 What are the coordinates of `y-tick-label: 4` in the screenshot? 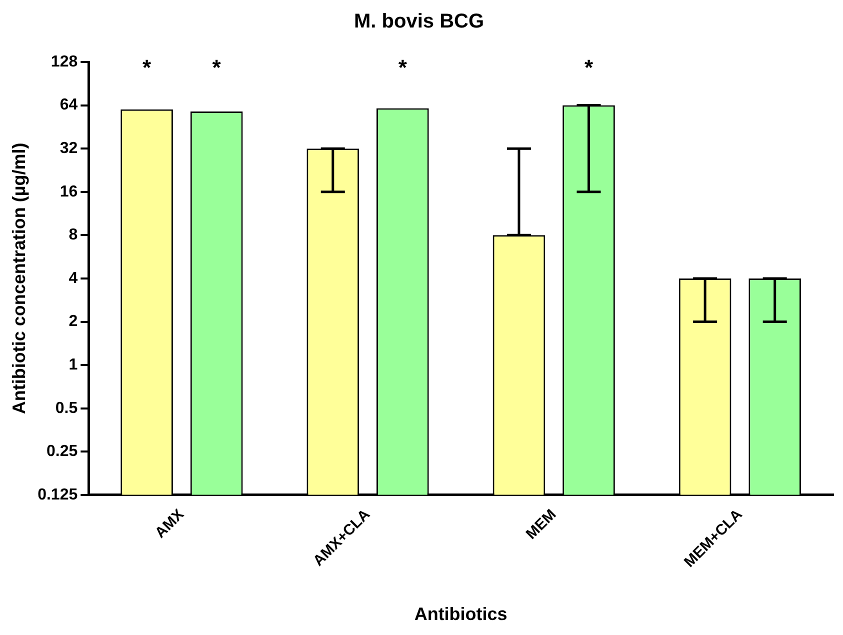 It's located at (73, 278).